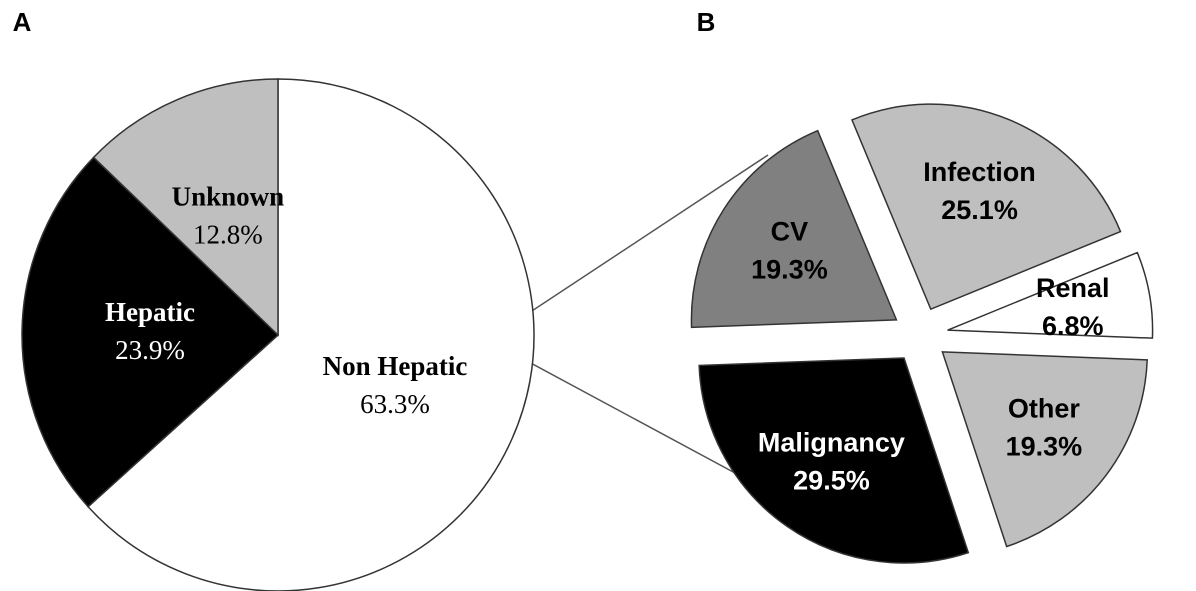 This screenshot has height=591, width=1196. I want to click on value-label: 12.8%, so click(228, 234).